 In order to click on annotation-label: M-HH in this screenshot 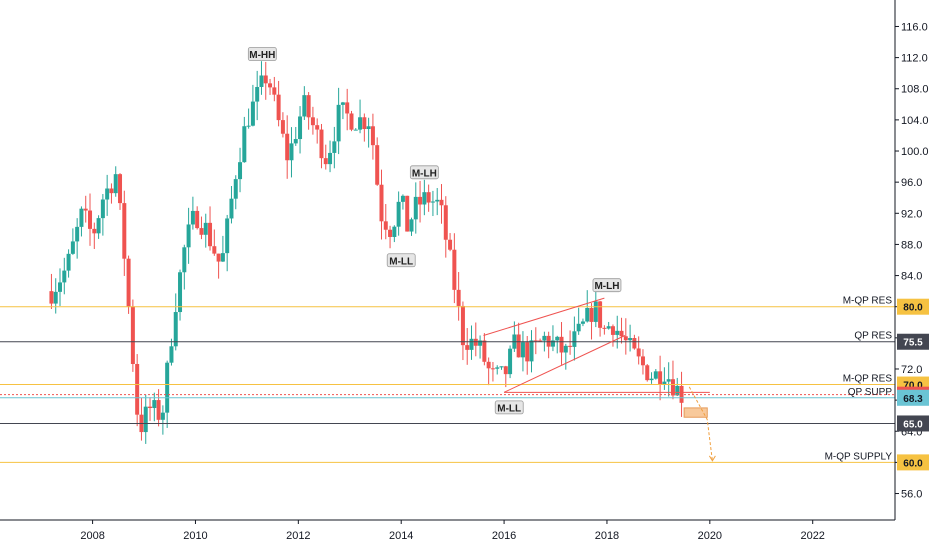, I will do `click(262, 55)`.